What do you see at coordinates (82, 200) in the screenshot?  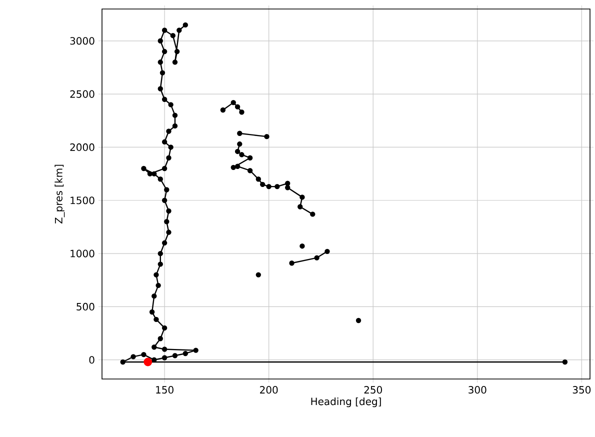 I see `y-tick-label: 1500` at bounding box center [82, 200].